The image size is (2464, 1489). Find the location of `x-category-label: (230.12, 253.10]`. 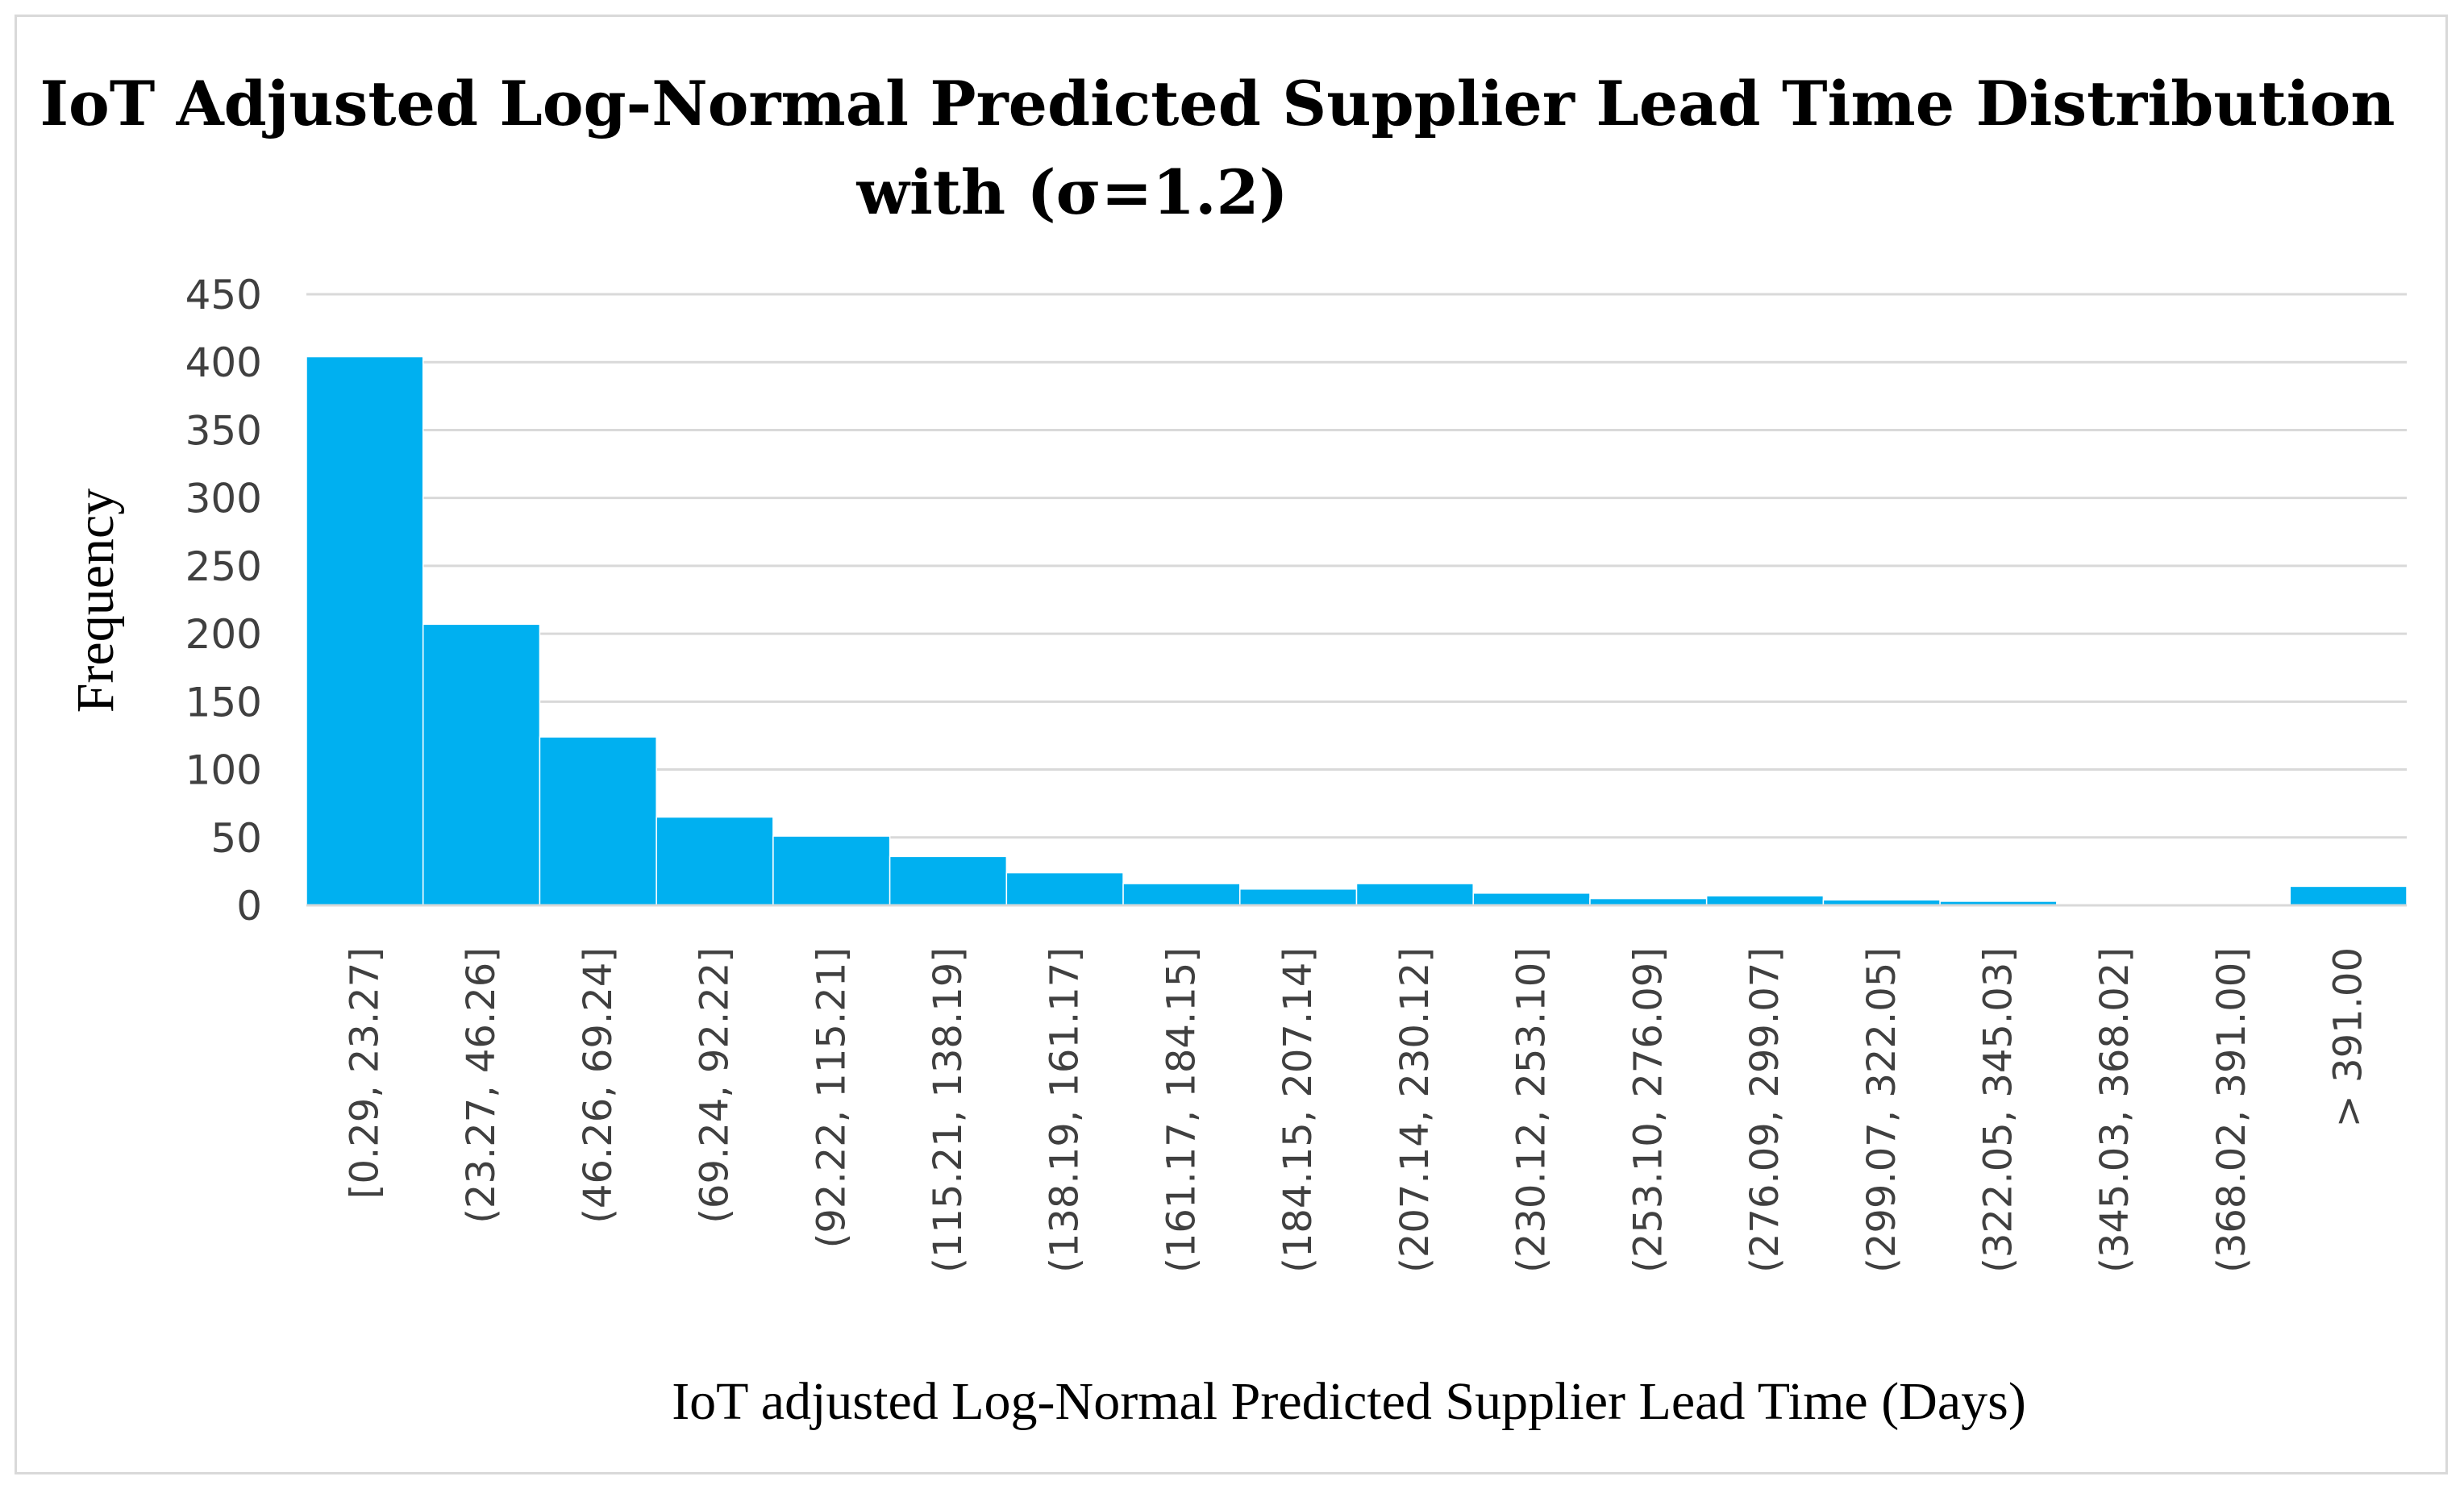

x-category-label: (230.12, 253.10] is located at coordinates (1532, 1110).